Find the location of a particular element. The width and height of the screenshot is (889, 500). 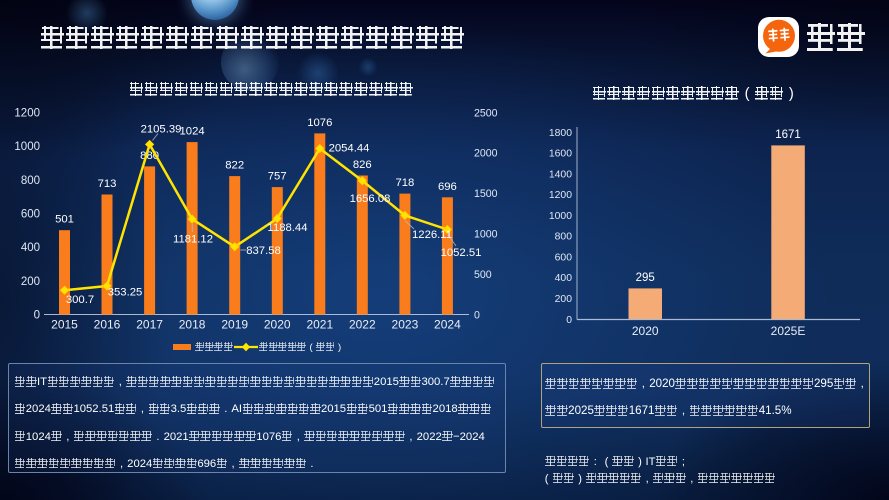

svg-text: 1800 is located at coordinates (560, 133).